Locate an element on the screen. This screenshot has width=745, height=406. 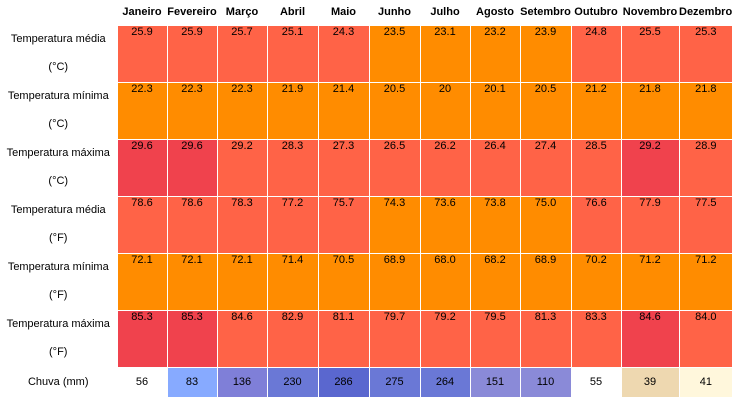
value-cell: 79.2 is located at coordinates (444, 338).